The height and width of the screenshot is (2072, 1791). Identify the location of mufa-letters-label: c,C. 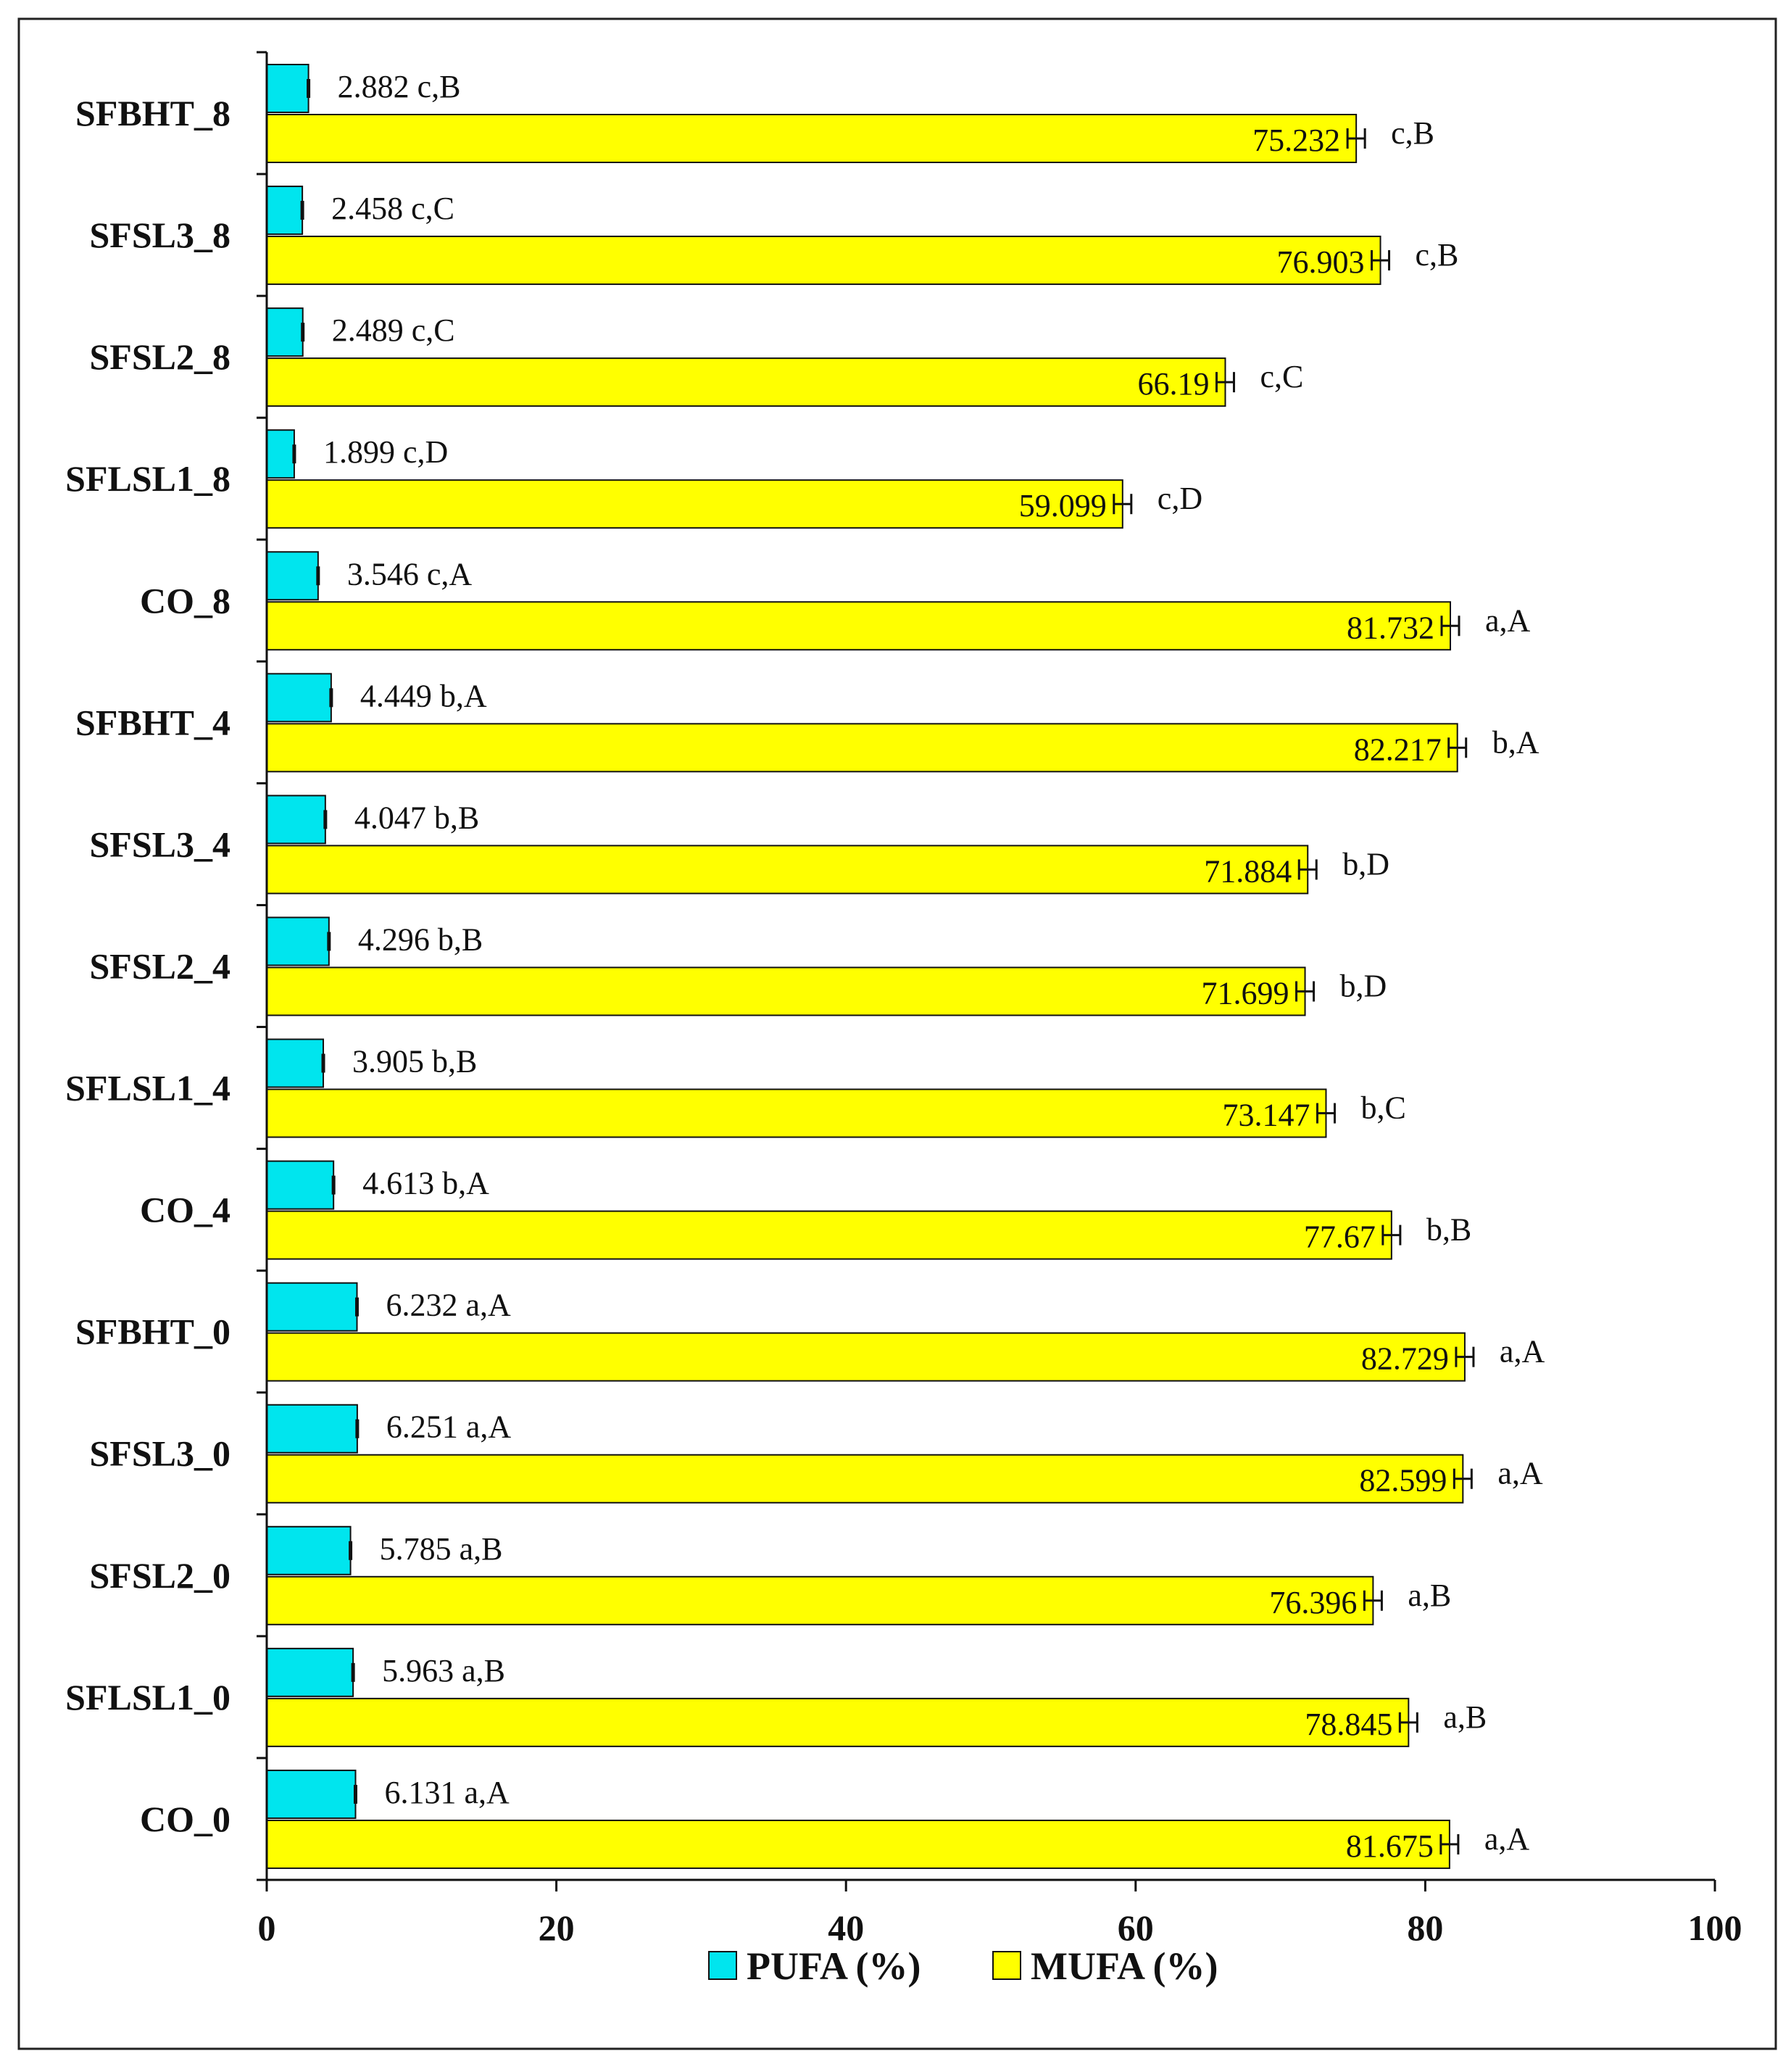
(1281, 377).